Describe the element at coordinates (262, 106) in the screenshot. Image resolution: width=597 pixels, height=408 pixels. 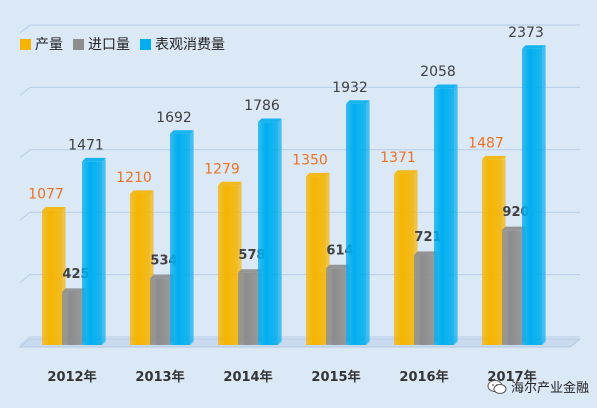
I see `data-label: 1786` at that location.